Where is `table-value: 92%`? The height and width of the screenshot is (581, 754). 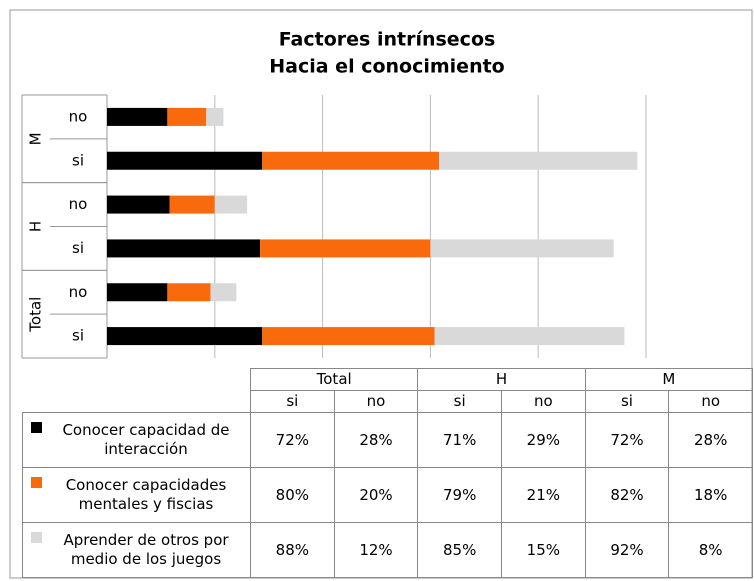
table-value: 92% is located at coordinates (627, 550).